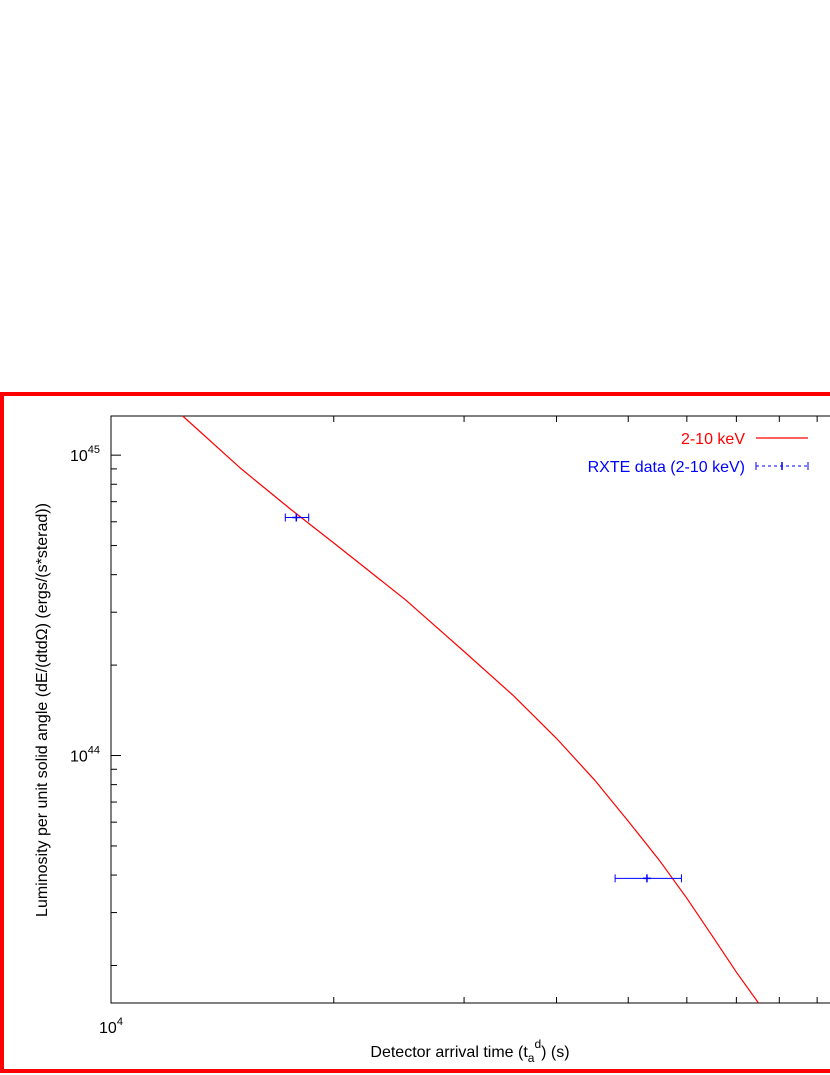 Image resolution: width=830 pixels, height=1075 pixels. Describe the element at coordinates (96, 740) in the screenshot. I see `tick-labels: 10441045104105` at that location.